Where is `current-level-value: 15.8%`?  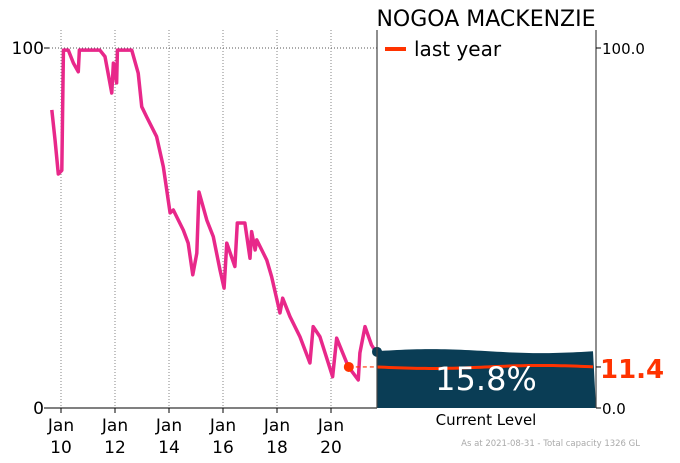
current-level-value: 15.8% is located at coordinates (486, 379).